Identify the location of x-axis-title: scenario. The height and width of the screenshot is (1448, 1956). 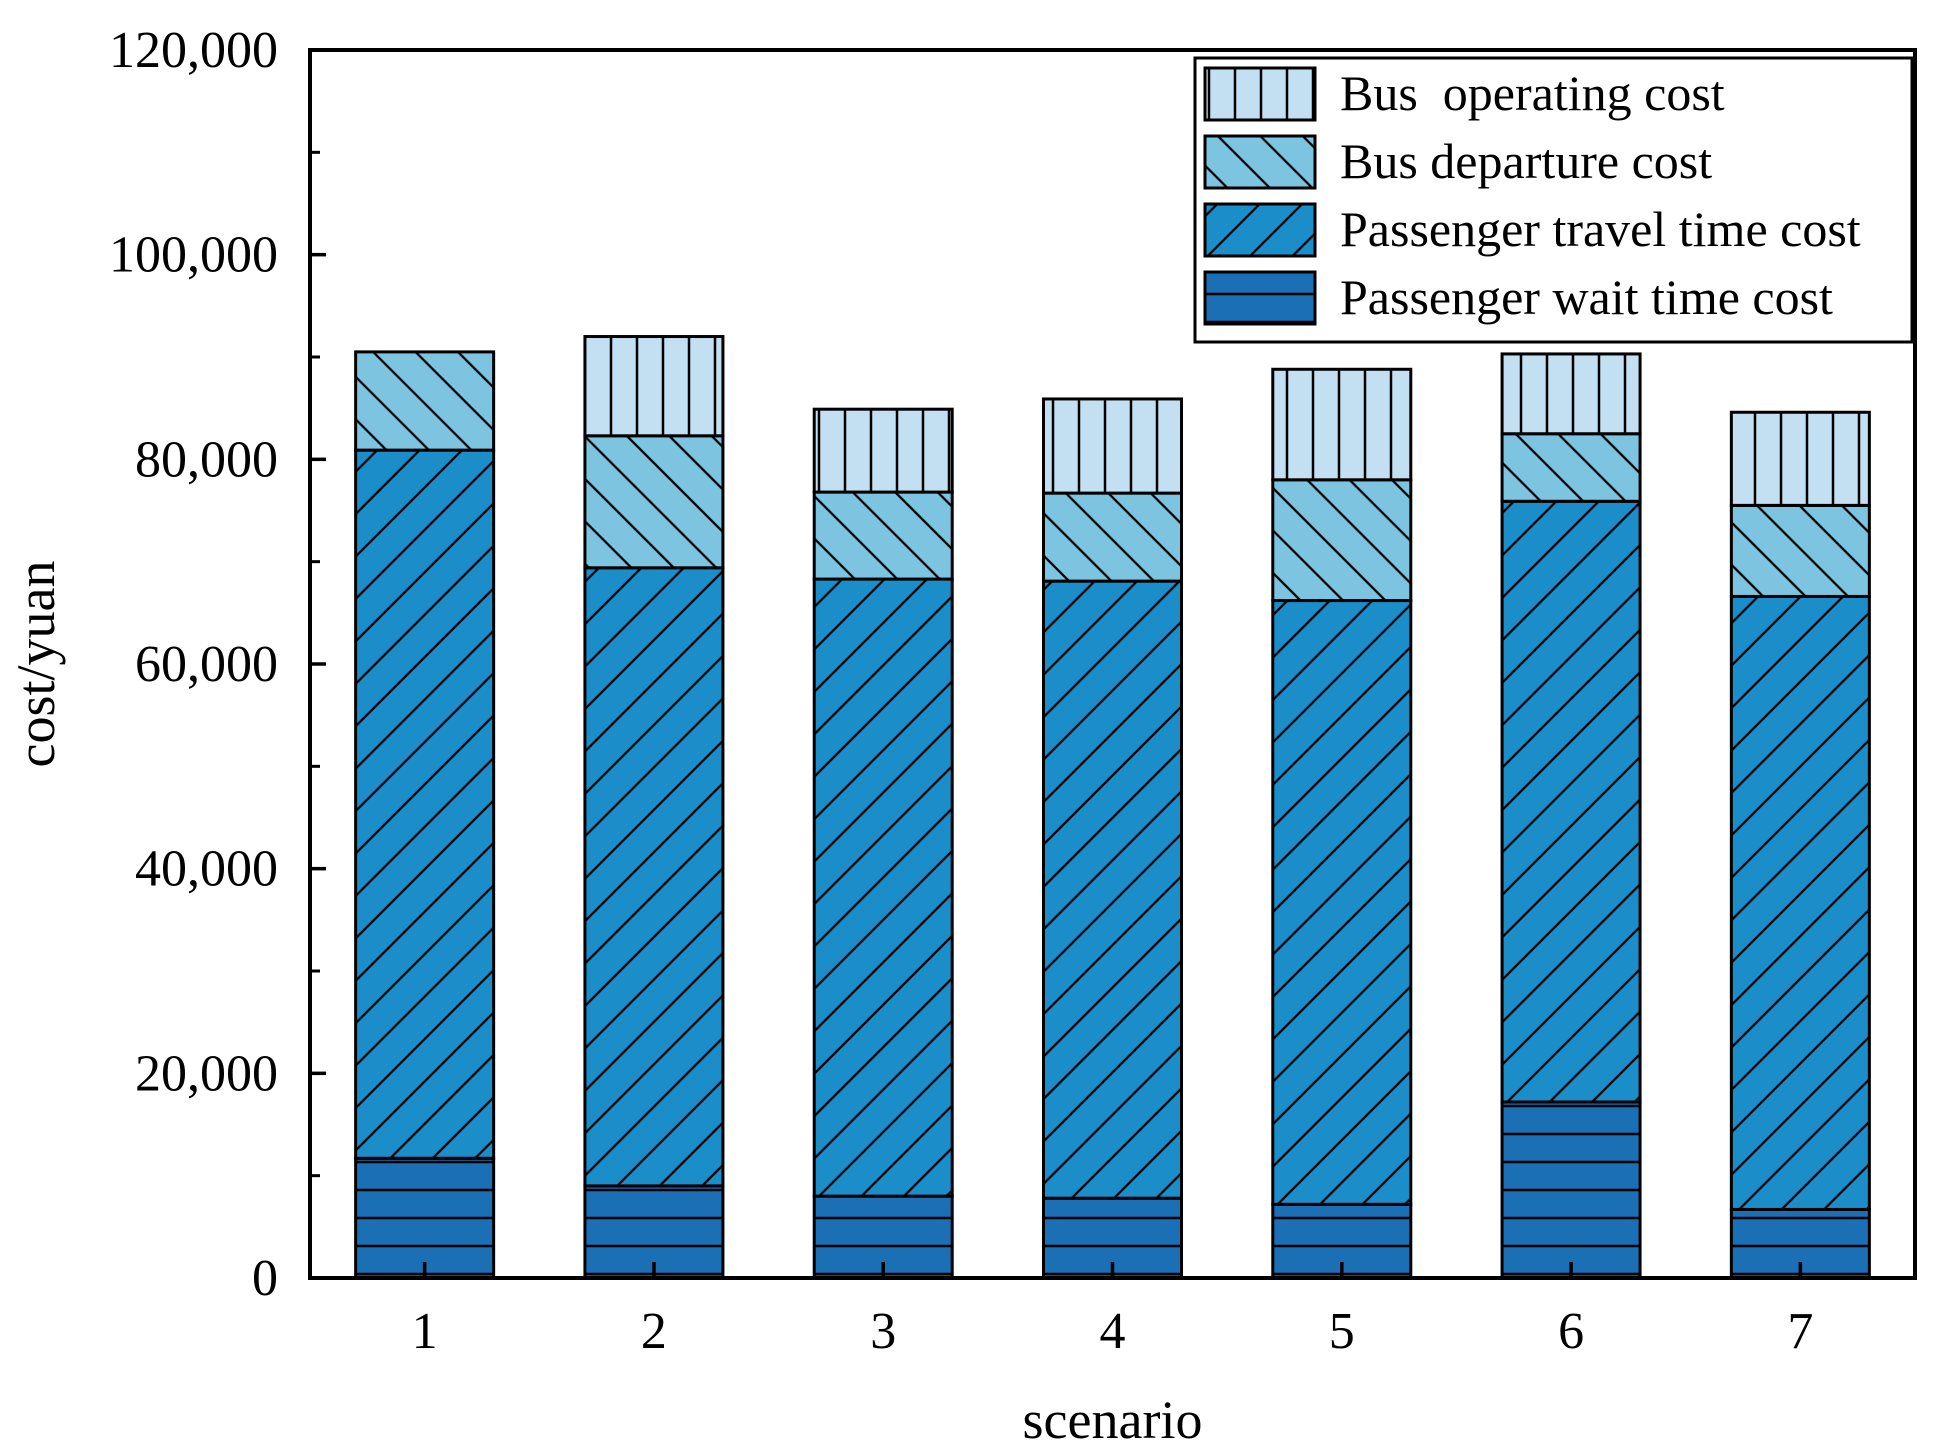
(1113, 1419).